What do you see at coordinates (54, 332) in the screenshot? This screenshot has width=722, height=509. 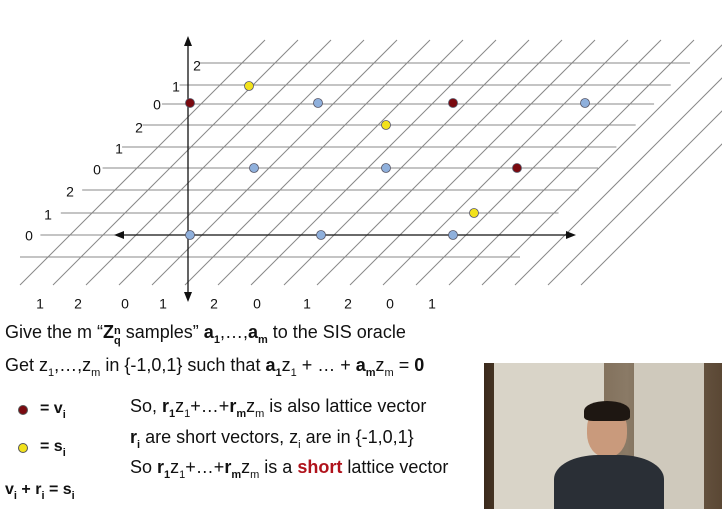 I see `text: Give the m “` at bounding box center [54, 332].